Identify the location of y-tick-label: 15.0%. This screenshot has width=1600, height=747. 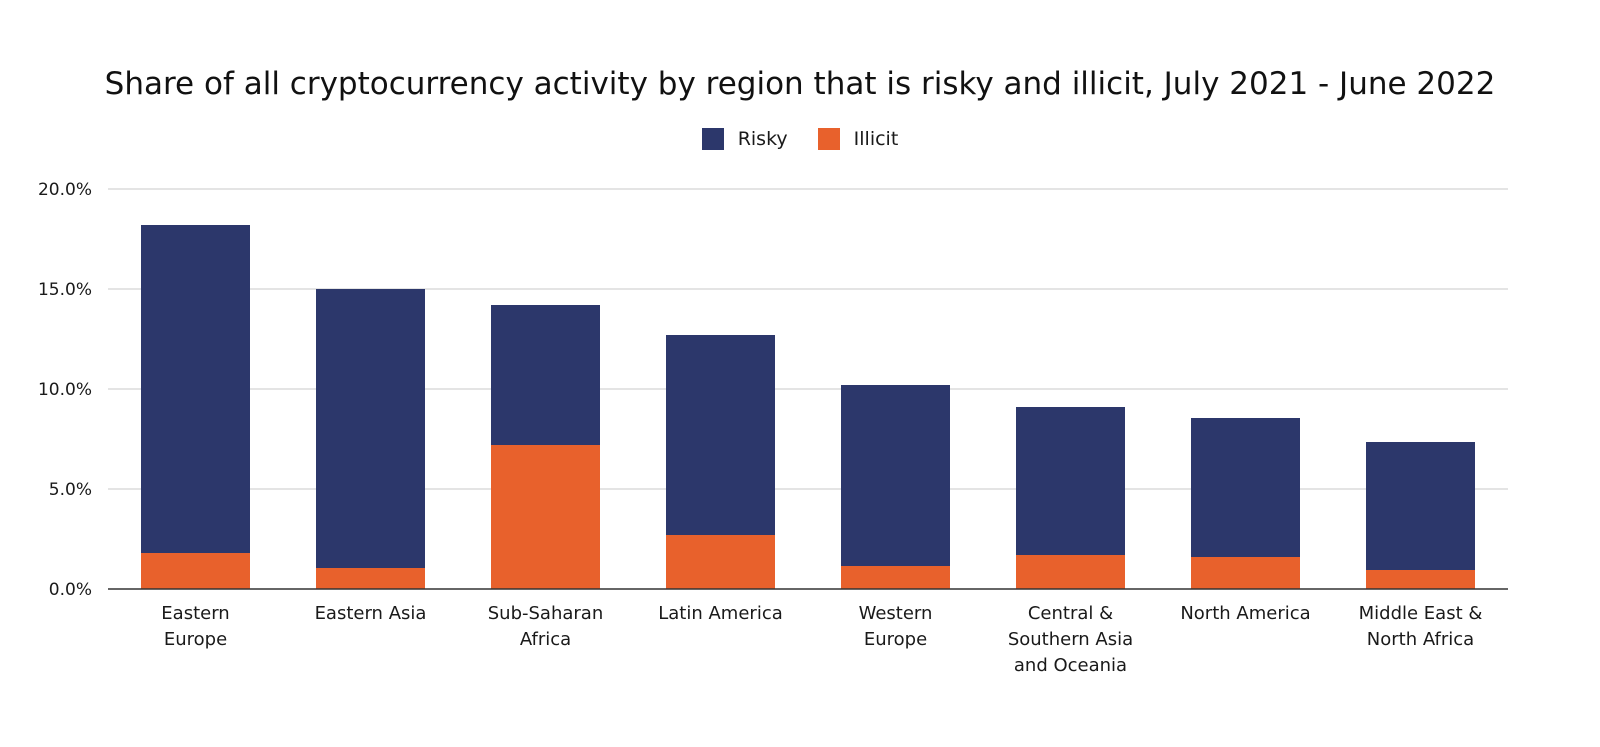
(65, 290).